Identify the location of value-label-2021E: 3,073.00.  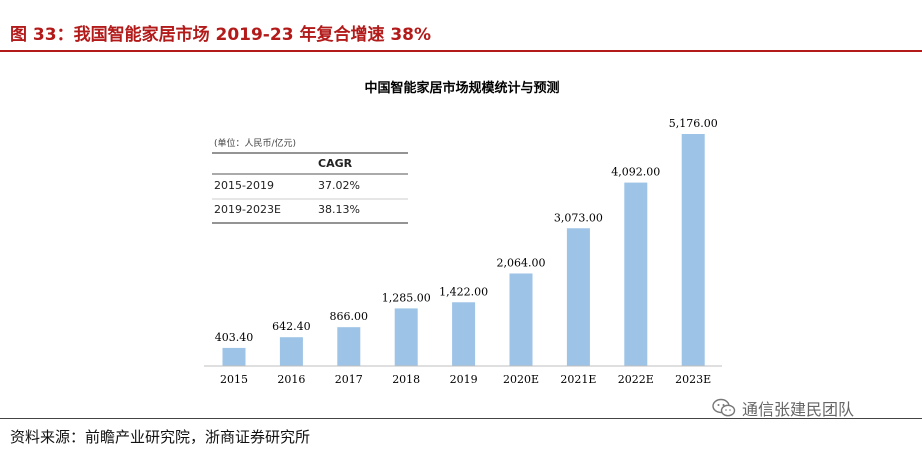
(578, 217).